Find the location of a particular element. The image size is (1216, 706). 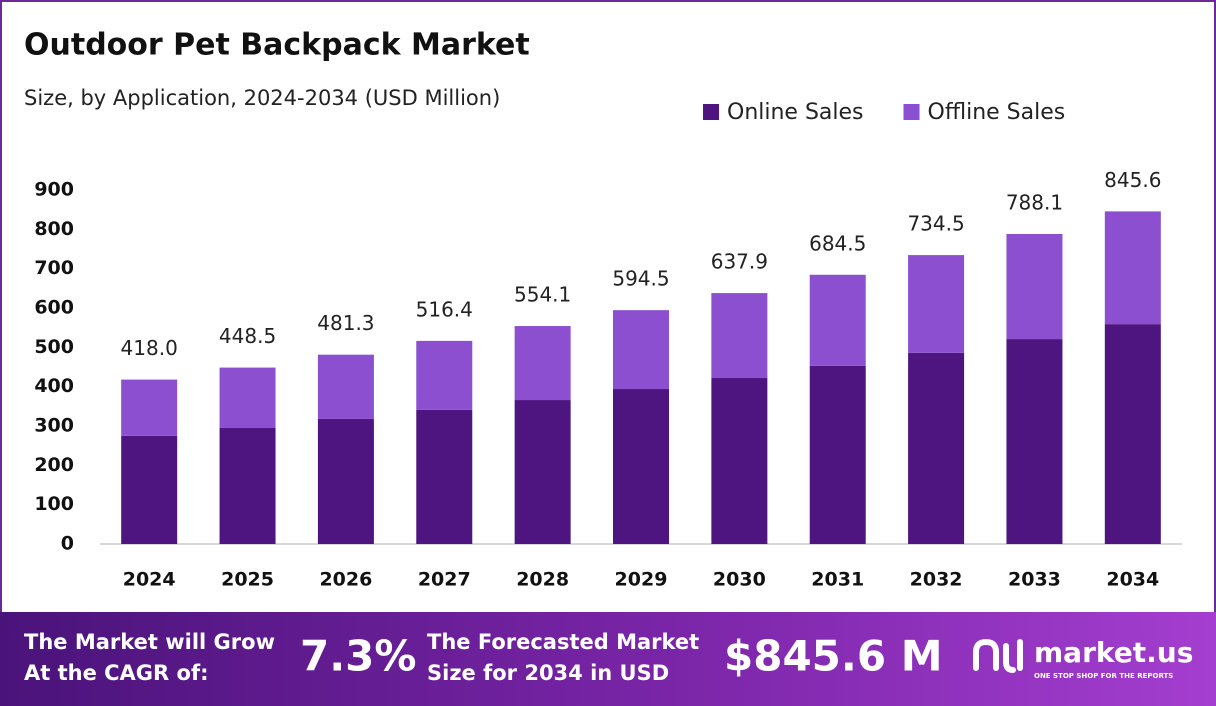

brand-tagline: ONE STOP SHOP FOR THE REPORTS is located at coordinates (1103, 676).